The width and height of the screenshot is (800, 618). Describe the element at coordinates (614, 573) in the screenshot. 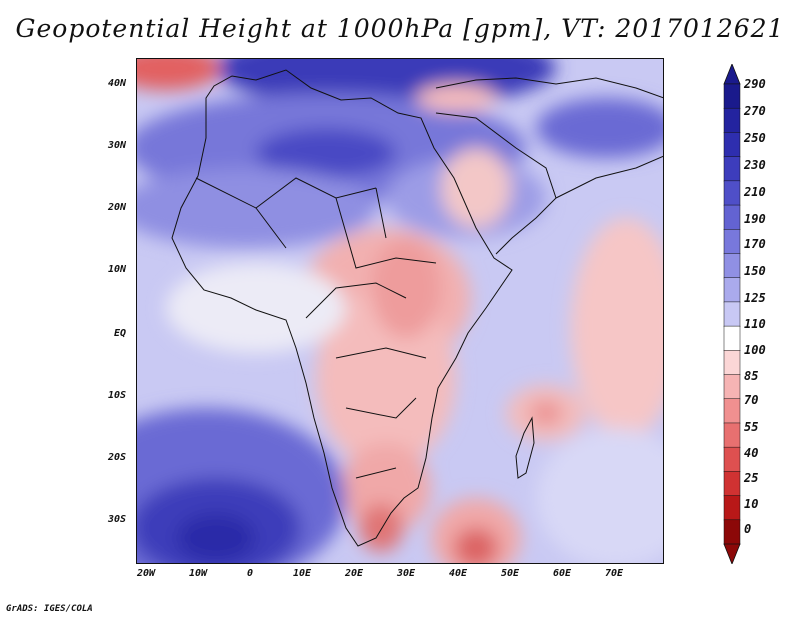

I see `lon-label-70e: 70E` at that location.